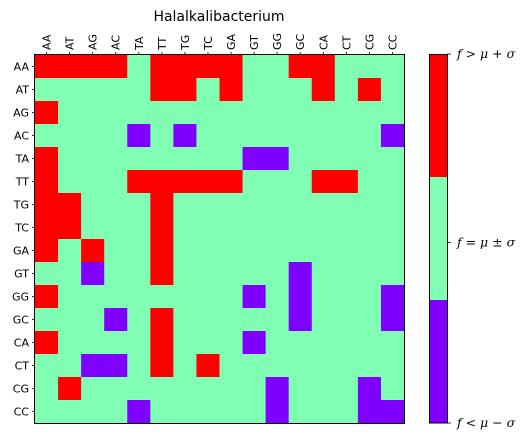  What do you see at coordinates (392, 159) in the screenshot?
I see `heatmap-cell-TA-CC` at bounding box center [392, 159].